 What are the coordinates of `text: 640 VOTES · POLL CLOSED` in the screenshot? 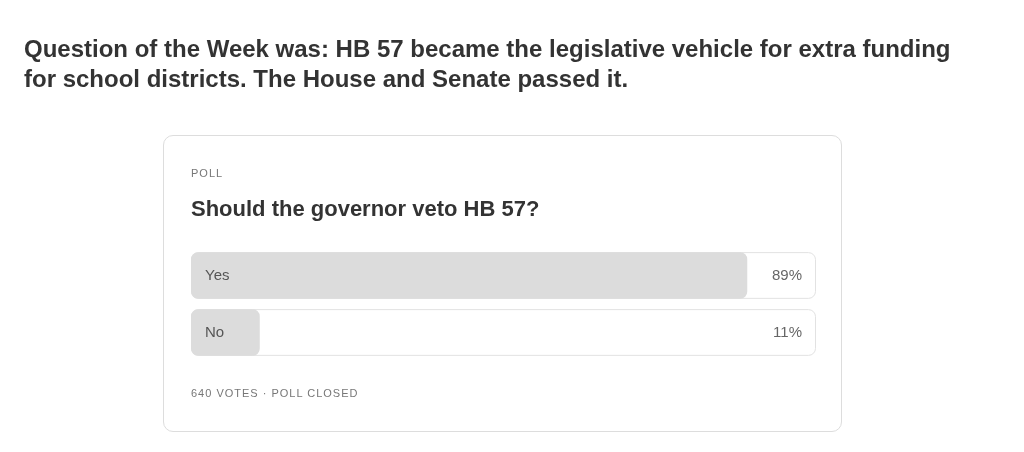 It's located at (275, 393).